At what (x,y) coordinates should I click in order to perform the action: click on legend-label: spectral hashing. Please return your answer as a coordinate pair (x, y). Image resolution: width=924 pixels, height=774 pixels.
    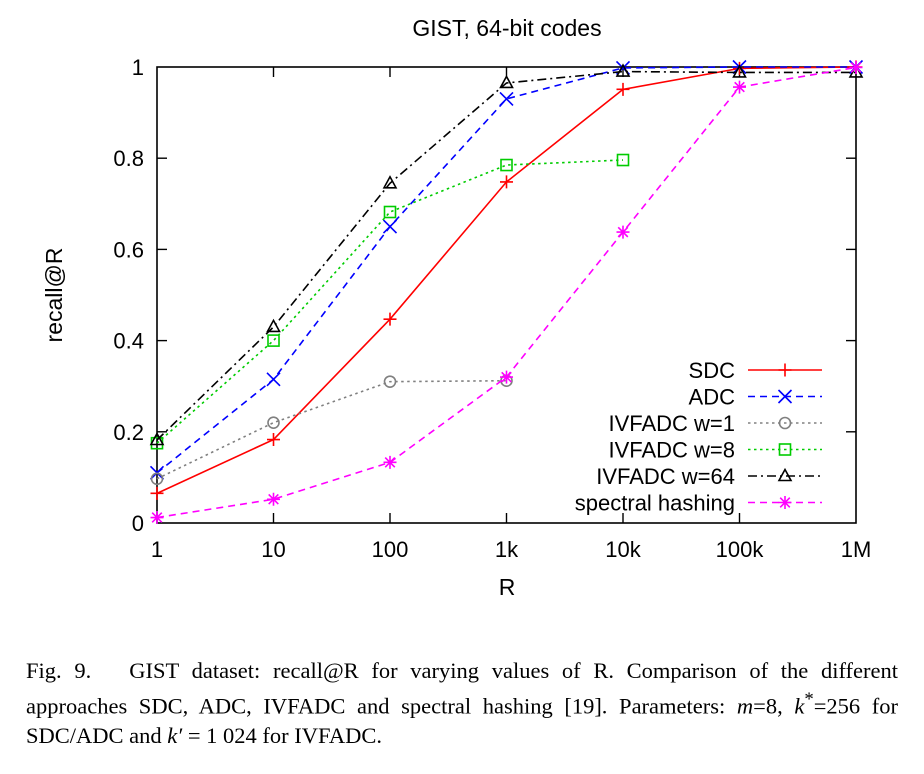
    Looking at the image, I should click on (655, 503).